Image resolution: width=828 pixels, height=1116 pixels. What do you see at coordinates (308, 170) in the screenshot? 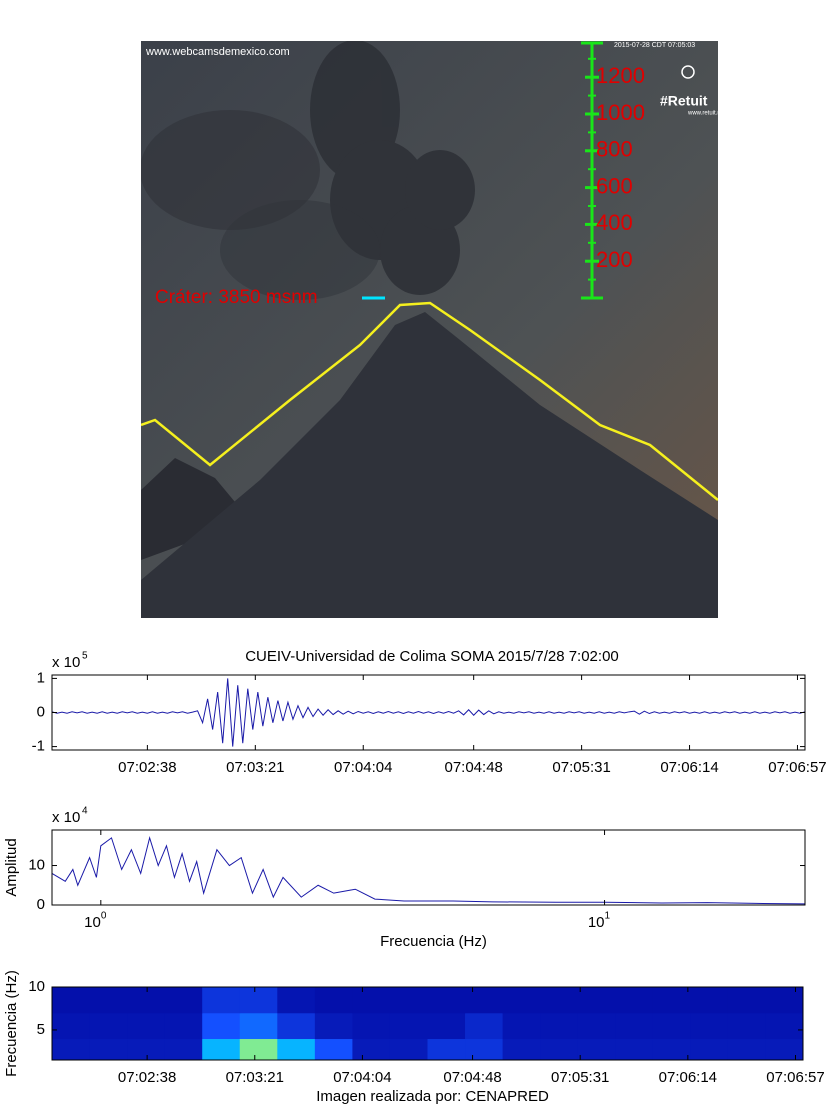
I see `ash-plume` at bounding box center [308, 170].